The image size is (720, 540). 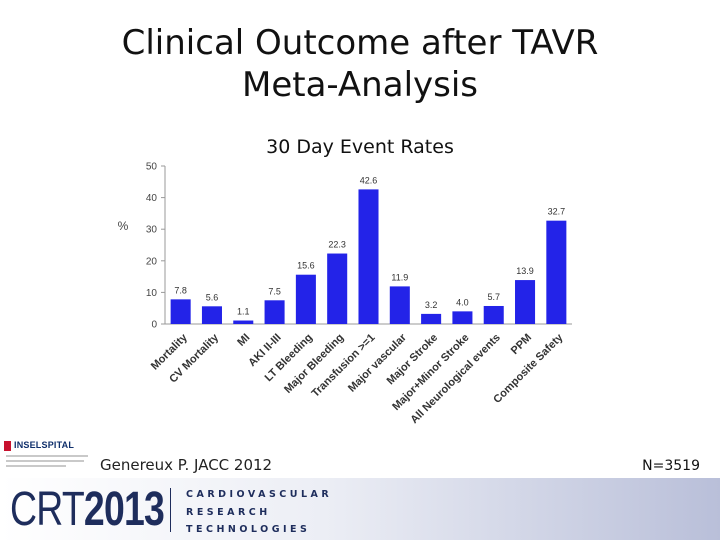 I want to click on x-tick-label: PPM, so click(x=521, y=344).